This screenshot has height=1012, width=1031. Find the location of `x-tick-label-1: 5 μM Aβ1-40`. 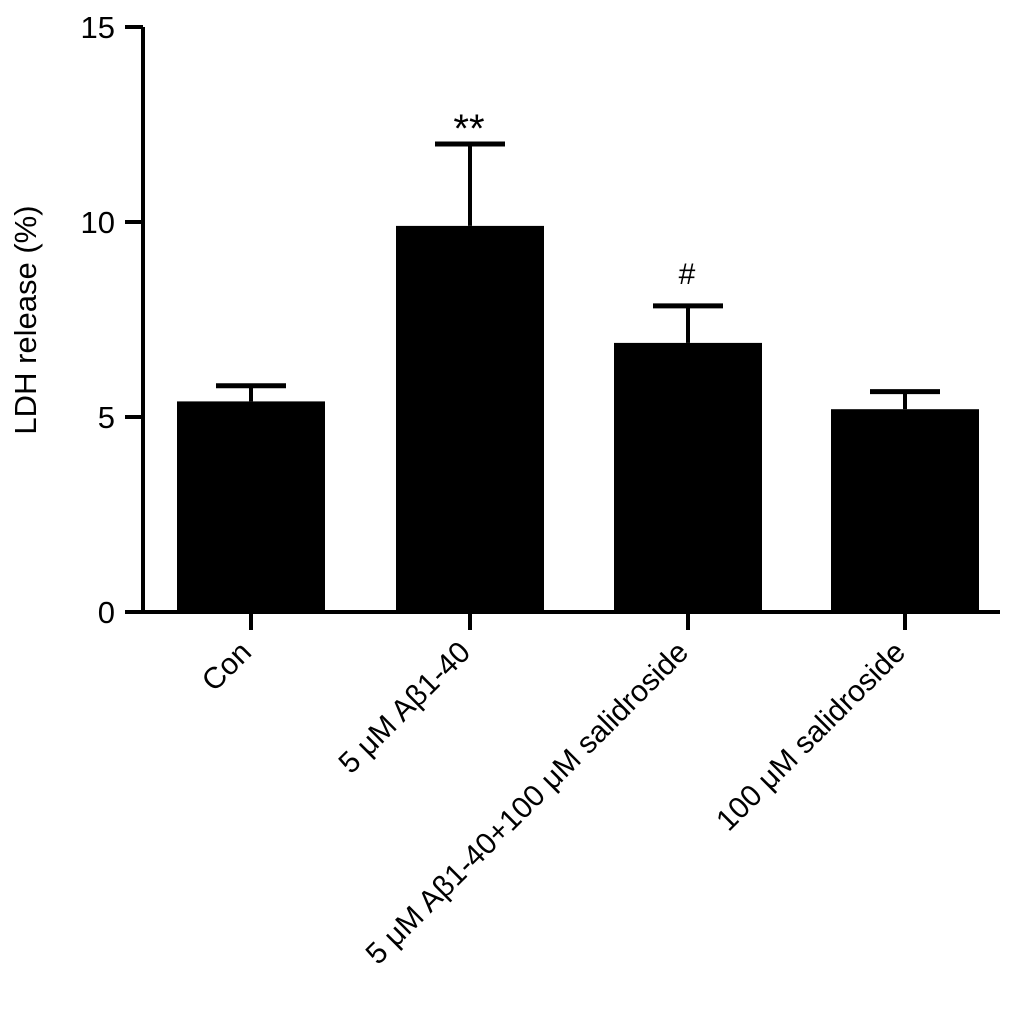

x-tick-label-1: 5 μM Aβ1-40 is located at coordinates (404, 708).